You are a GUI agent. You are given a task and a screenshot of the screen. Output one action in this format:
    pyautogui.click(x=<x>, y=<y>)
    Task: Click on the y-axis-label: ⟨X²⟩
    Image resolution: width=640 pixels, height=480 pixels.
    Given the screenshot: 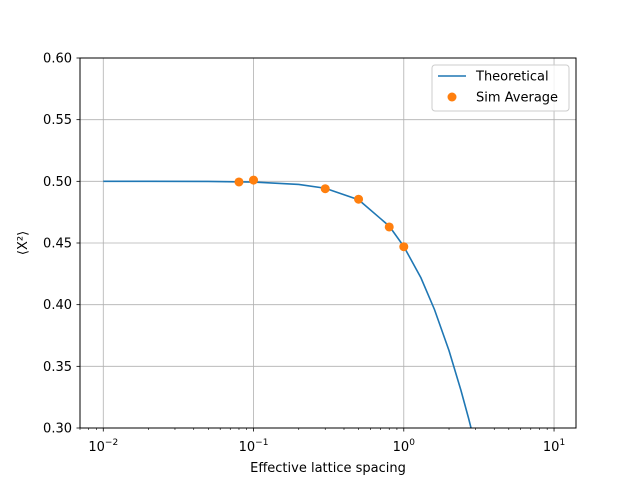 What is the action you would take?
    pyautogui.click(x=23, y=243)
    